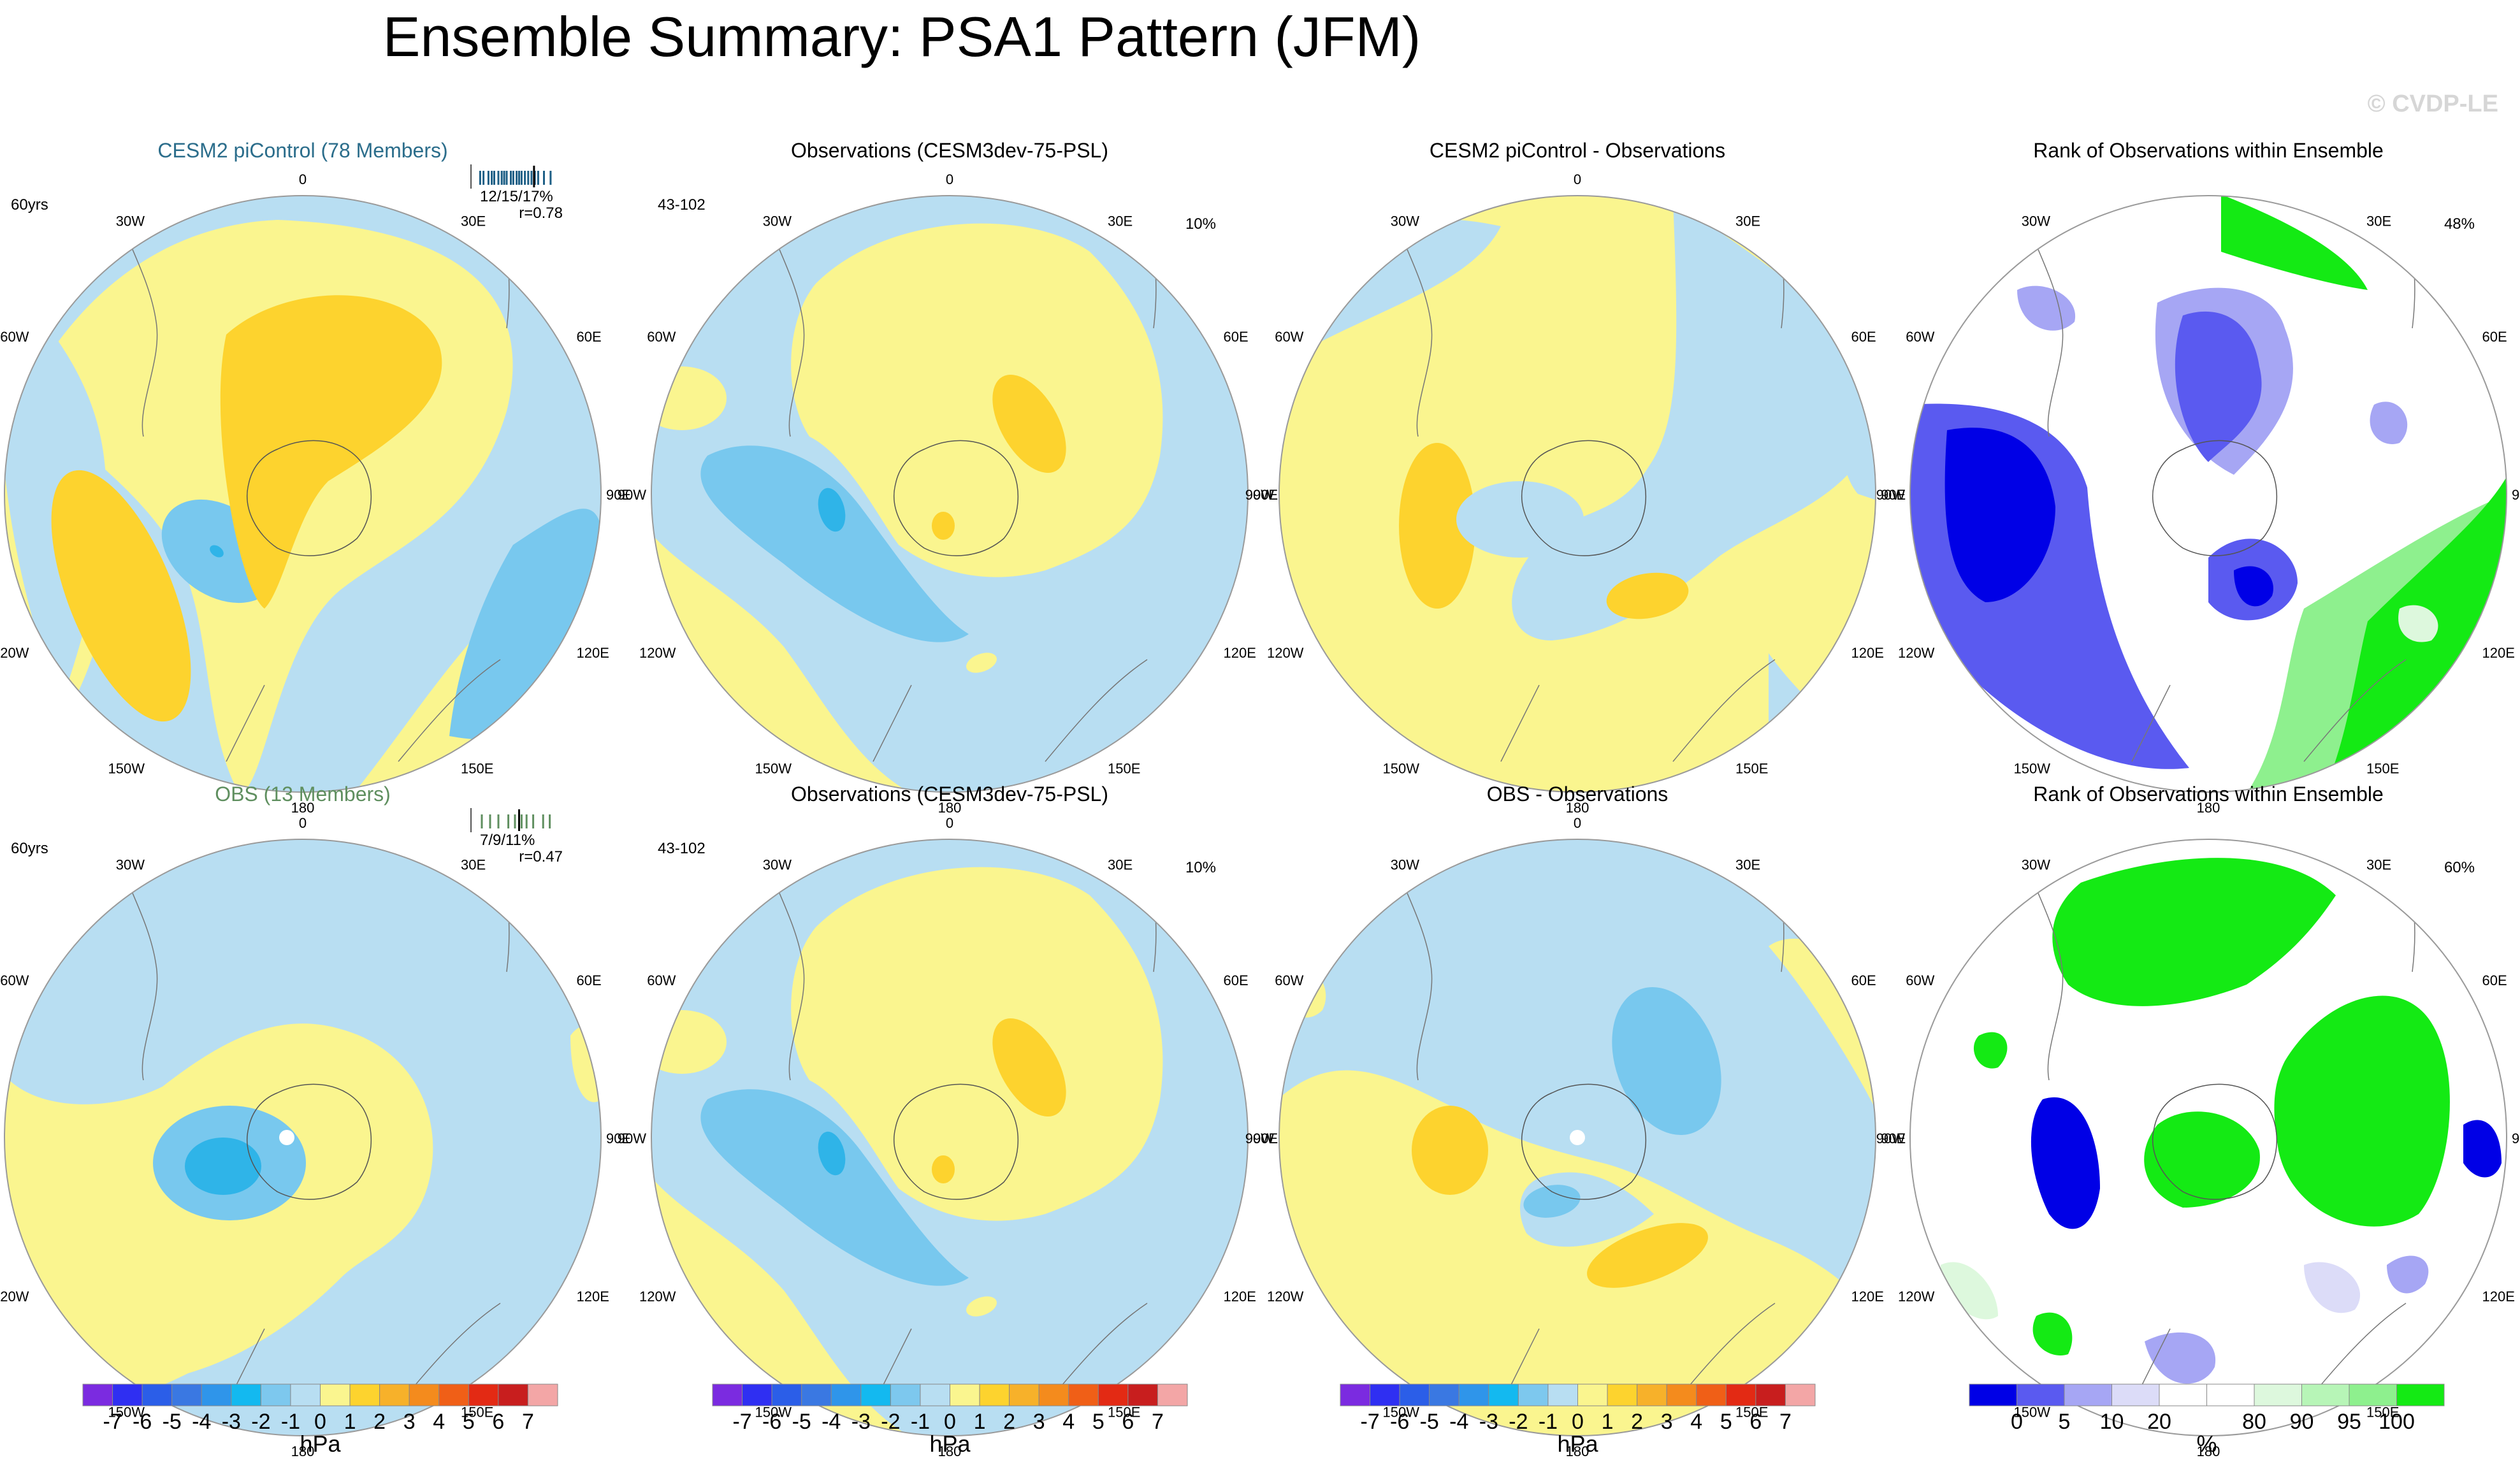 This screenshot has height=1467, width=2520. What do you see at coordinates (260, 1422) in the screenshot?
I see `colorbar-tick-label: -2` at bounding box center [260, 1422].